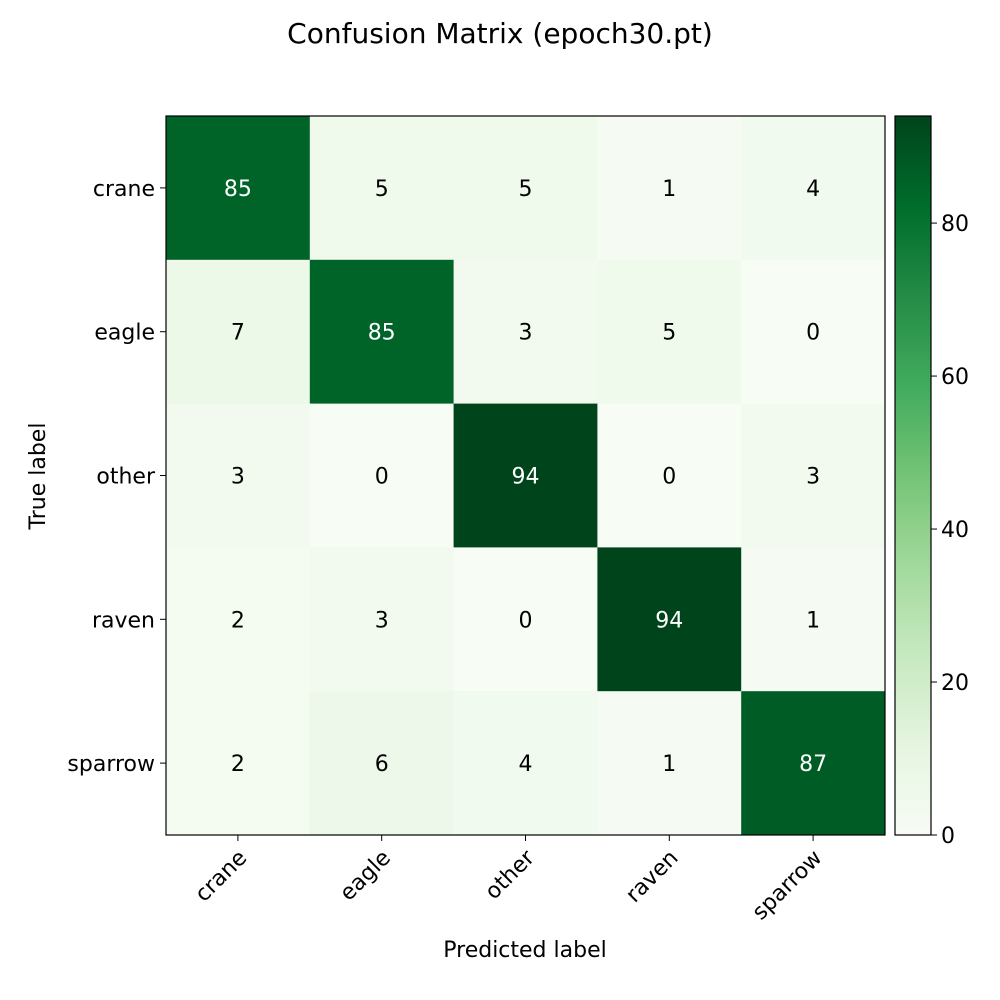  What do you see at coordinates (500, 33) in the screenshot?
I see `chart-title: Confusion Matrix (epoch30.pt)` at bounding box center [500, 33].